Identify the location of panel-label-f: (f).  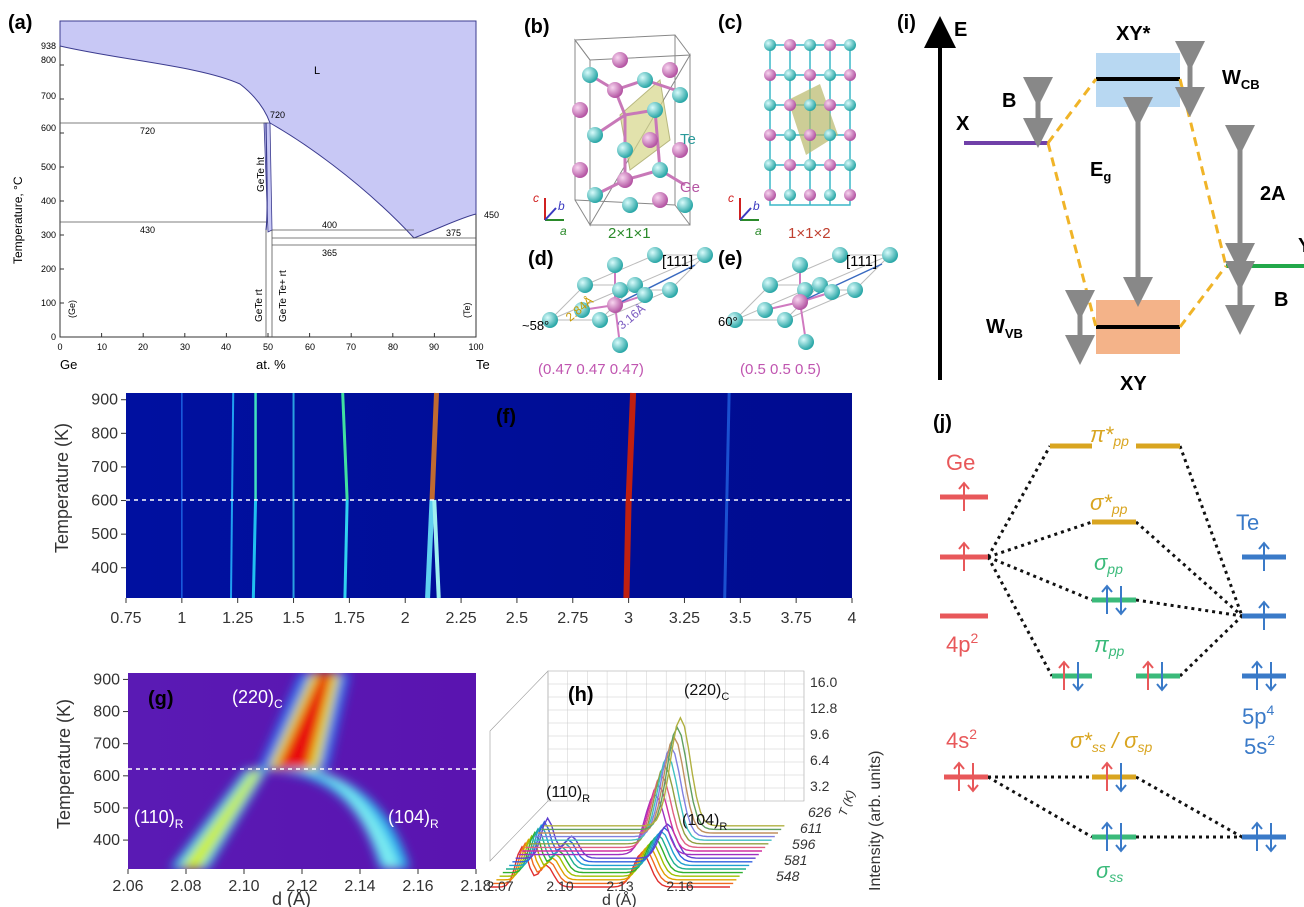
(506, 417).